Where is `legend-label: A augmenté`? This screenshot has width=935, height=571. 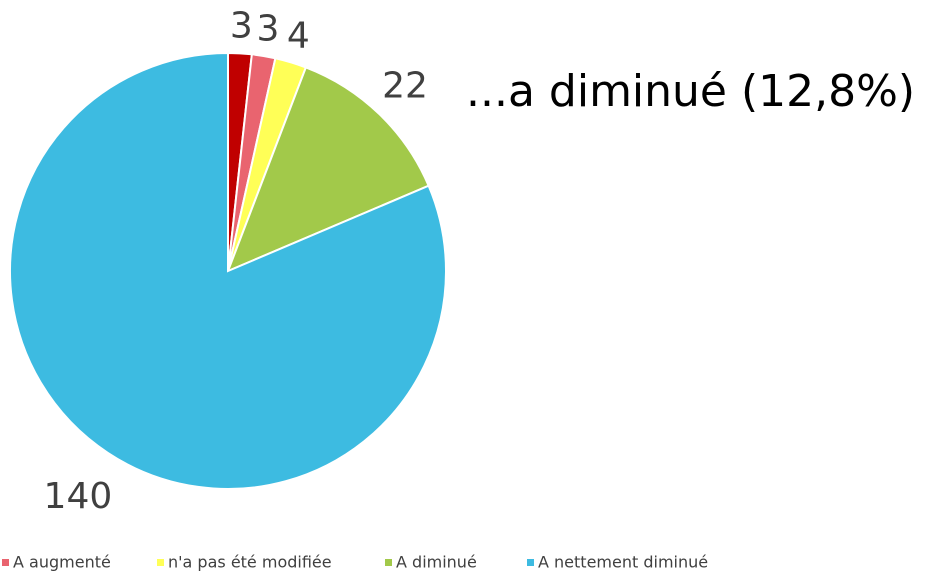 legend-label: A augmenté is located at coordinates (62, 562).